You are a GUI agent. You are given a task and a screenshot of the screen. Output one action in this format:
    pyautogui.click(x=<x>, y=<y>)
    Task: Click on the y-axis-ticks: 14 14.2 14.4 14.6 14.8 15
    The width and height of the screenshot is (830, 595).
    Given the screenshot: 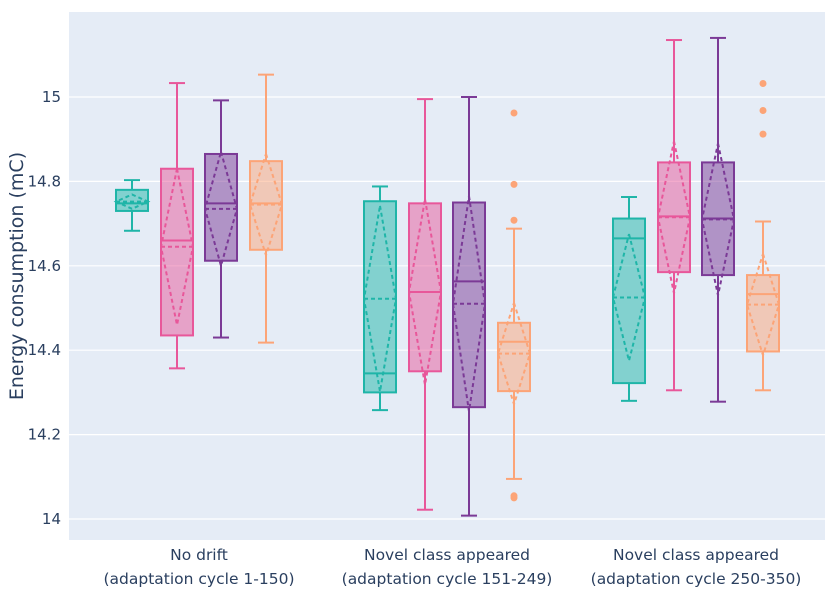 What is the action you would take?
    pyautogui.click(x=44, y=308)
    